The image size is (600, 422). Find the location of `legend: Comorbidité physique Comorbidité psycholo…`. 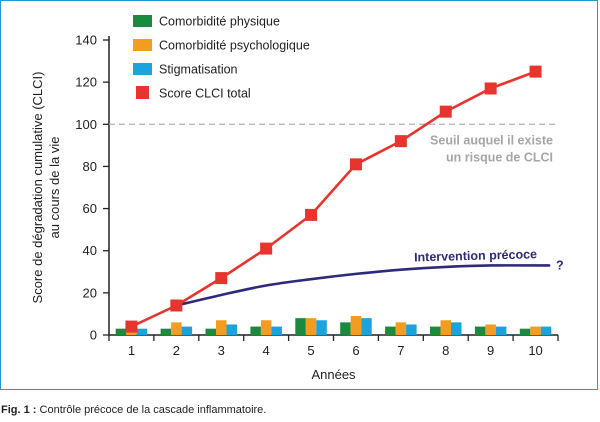

legend: Comorbidité physique Comorbidité psycholo… is located at coordinates (221, 58).